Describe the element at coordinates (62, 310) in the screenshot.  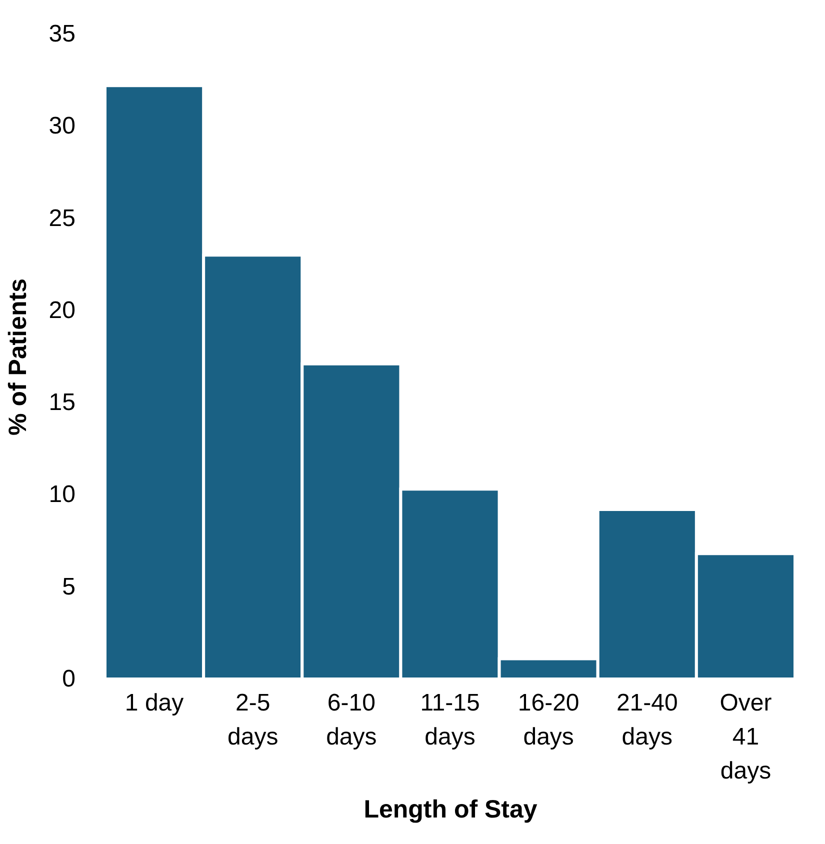
I see `y-tick-label: 20` at that location.